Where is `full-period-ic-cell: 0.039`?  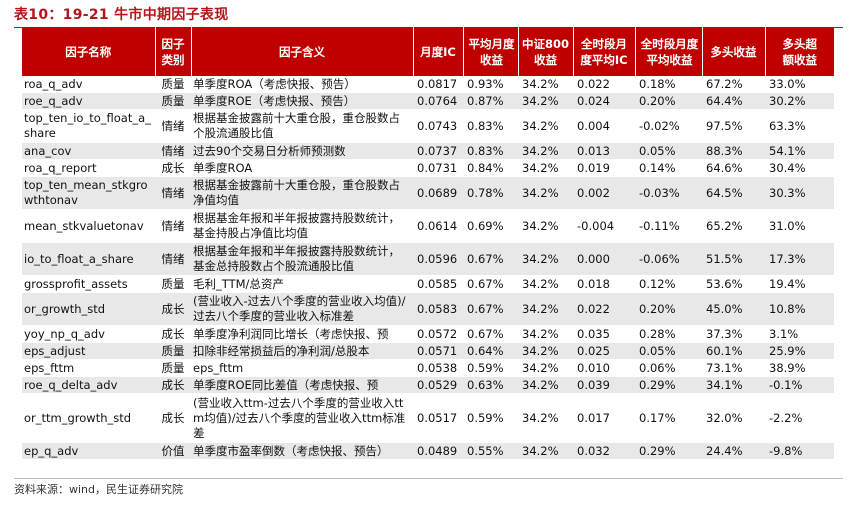
full-period-ic-cell: 0.039 is located at coordinates (604, 385).